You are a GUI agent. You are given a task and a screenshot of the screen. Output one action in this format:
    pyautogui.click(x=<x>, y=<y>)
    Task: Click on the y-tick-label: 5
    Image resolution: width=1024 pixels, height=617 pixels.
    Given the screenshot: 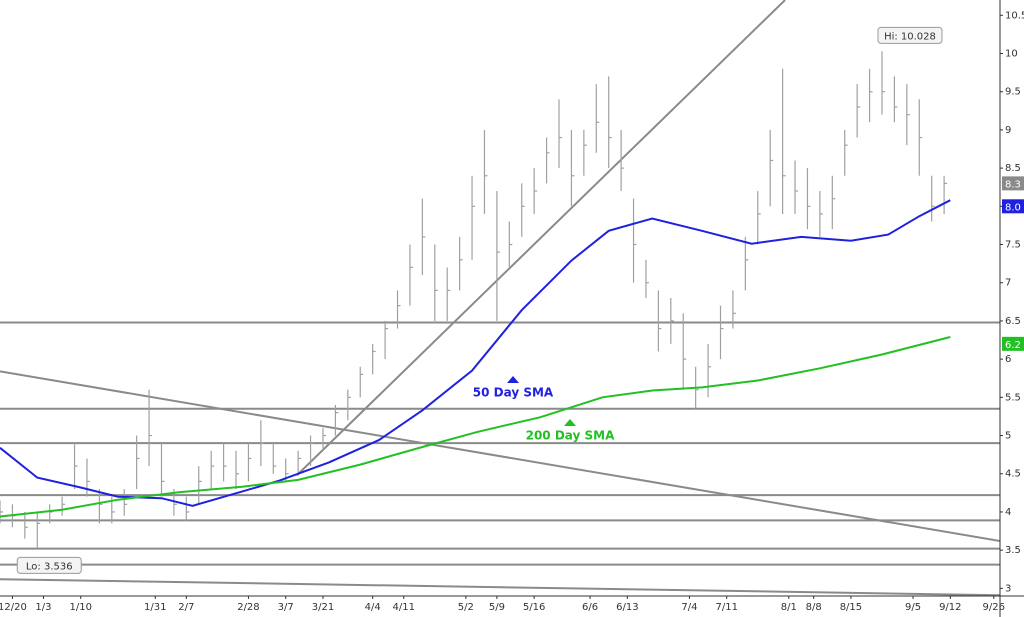 What is the action you would take?
    pyautogui.click(x=1008, y=436)
    